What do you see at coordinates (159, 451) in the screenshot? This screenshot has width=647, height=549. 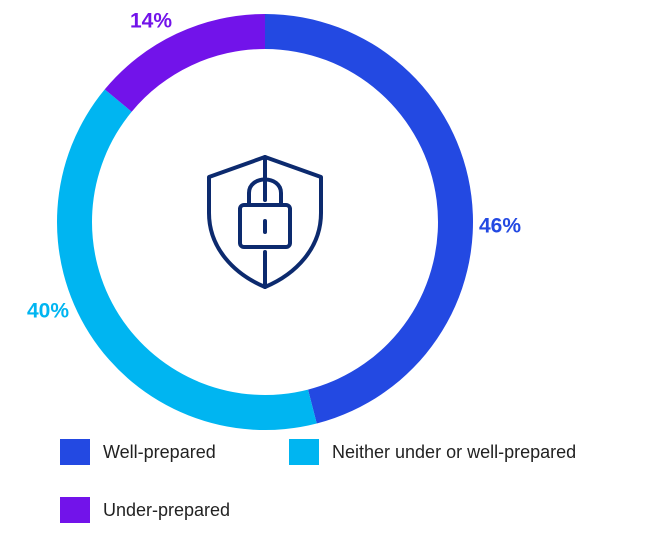 I see `legend-label-well-prepared: Well-prepared` at bounding box center [159, 451].